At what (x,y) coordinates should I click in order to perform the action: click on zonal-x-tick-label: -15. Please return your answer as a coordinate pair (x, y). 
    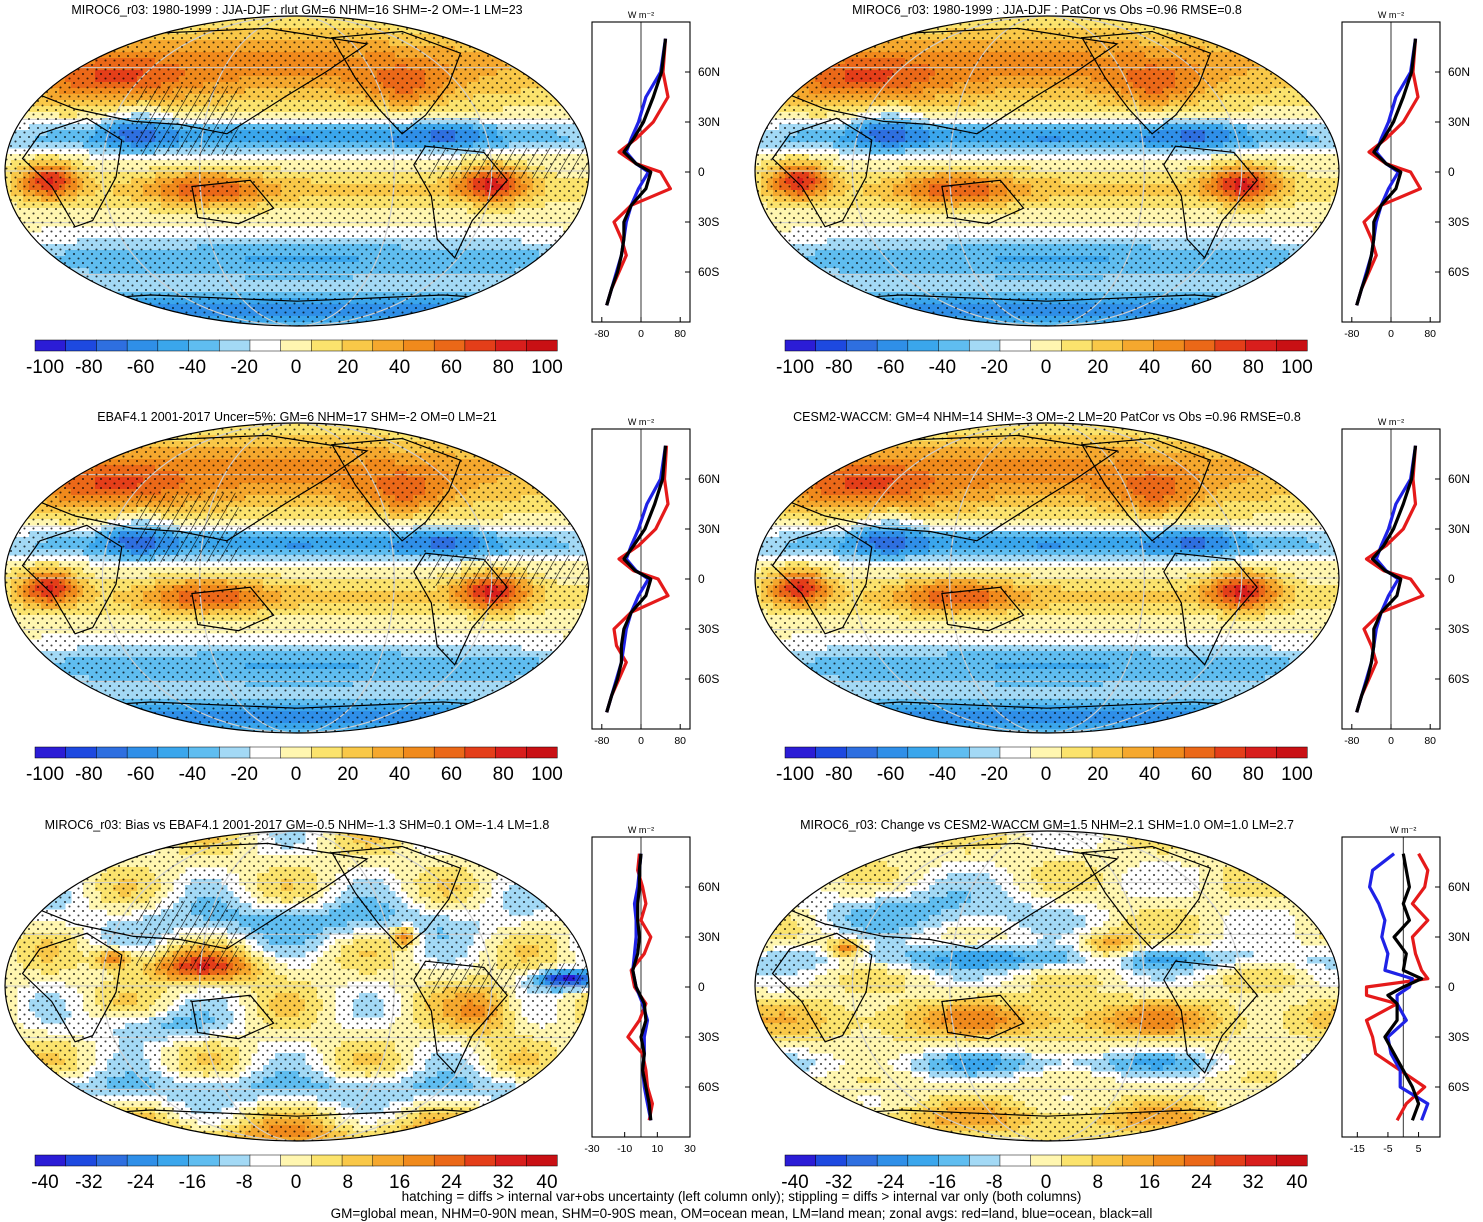
    Looking at the image, I should click on (1357, 1149).